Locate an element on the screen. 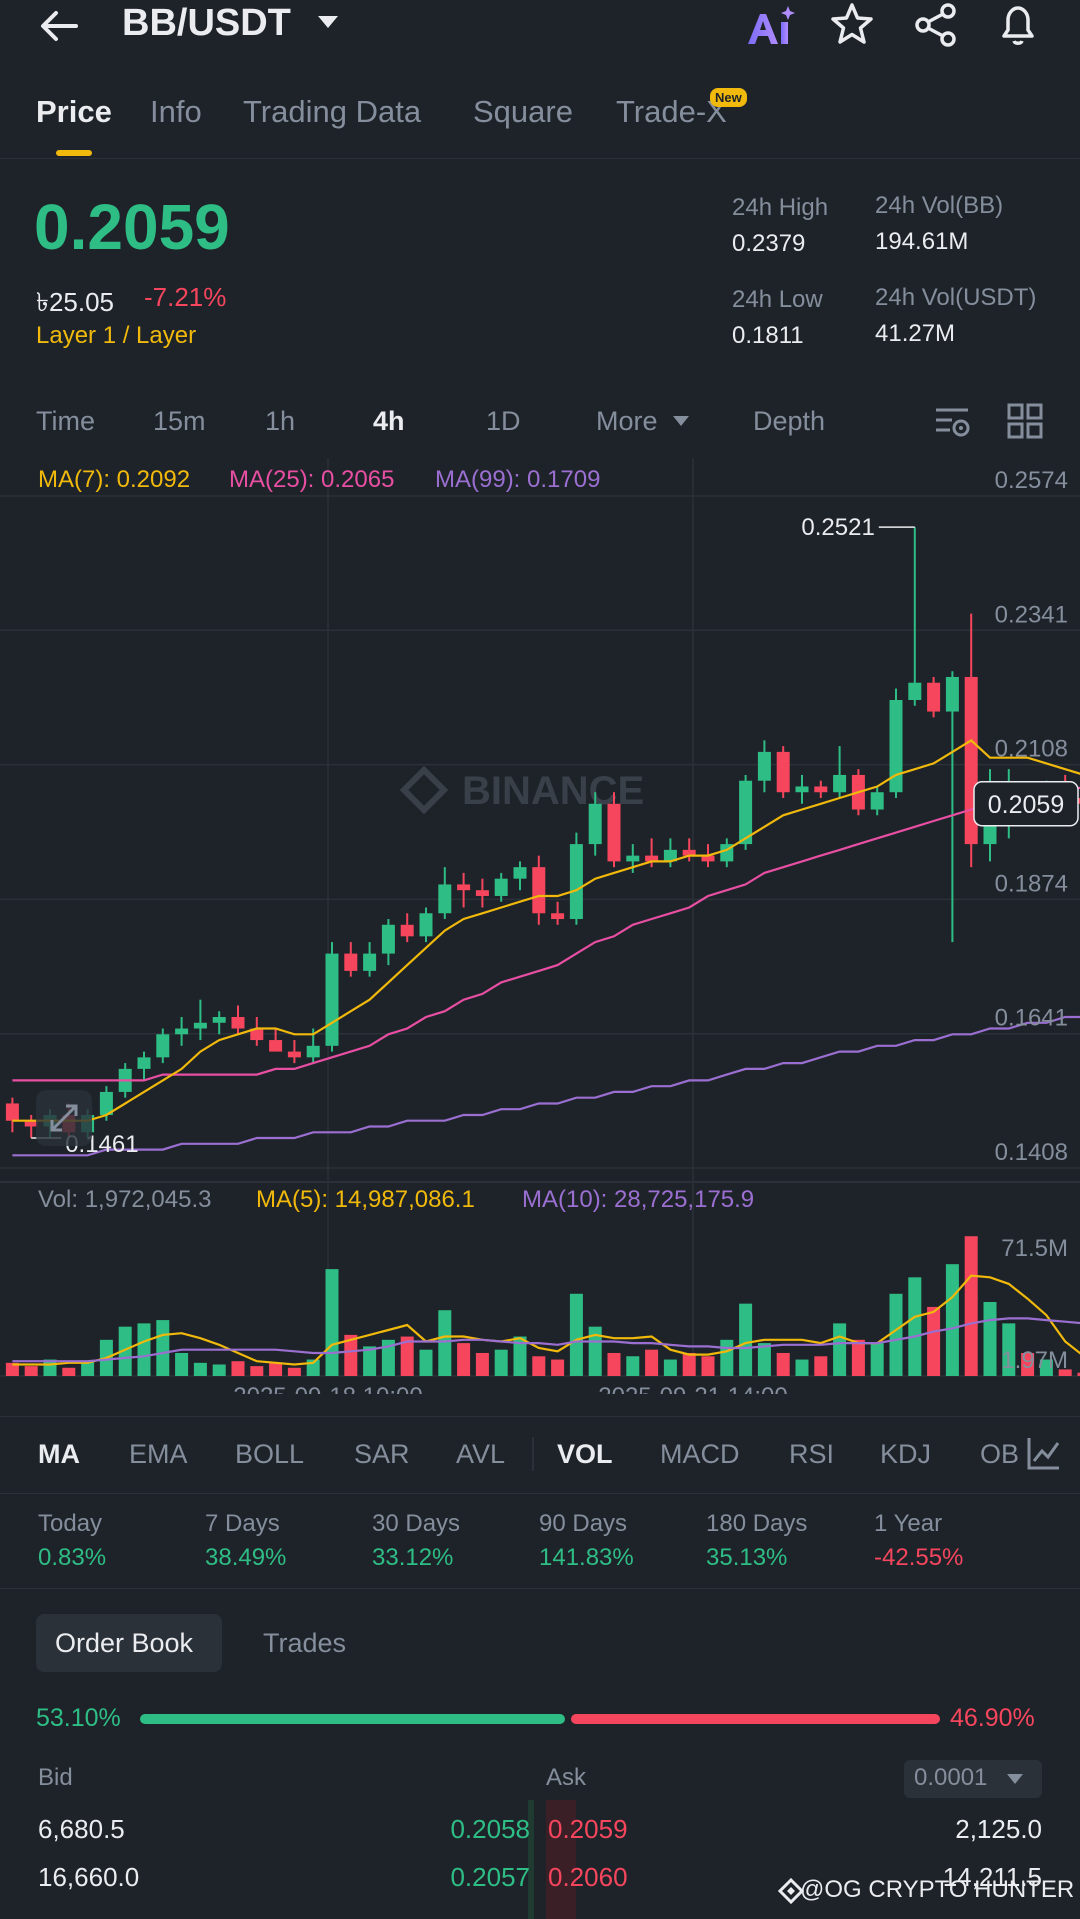  precision-caret-icon is located at coordinates (1015, 1779).